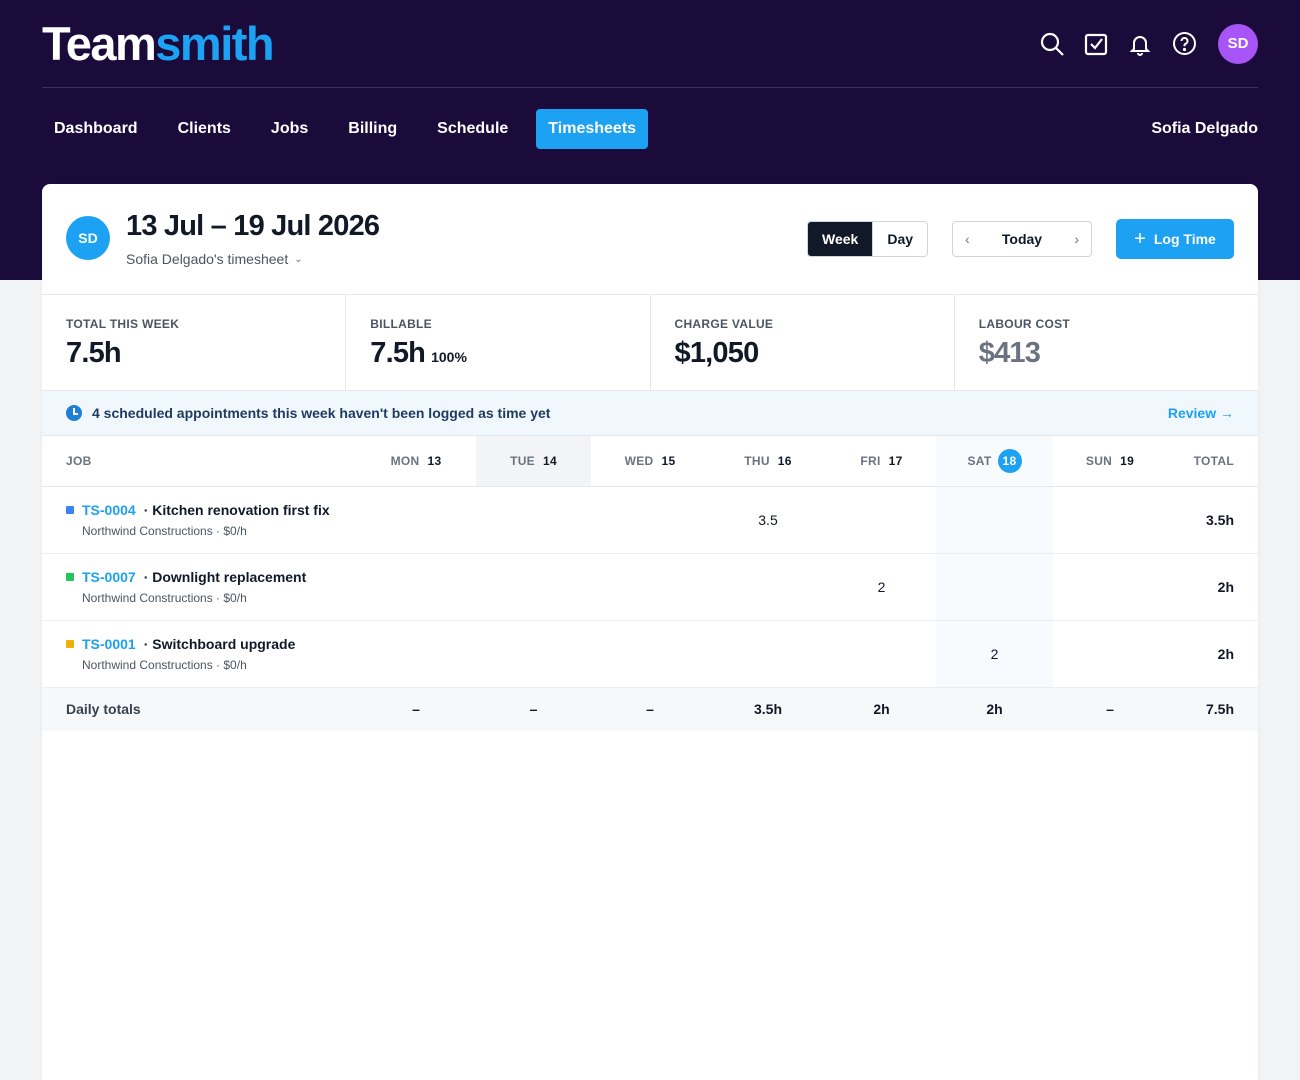 This screenshot has width=1300, height=1080. Describe the element at coordinates (1212, 587) in the screenshot. I see `row-total: 2h` at that location.